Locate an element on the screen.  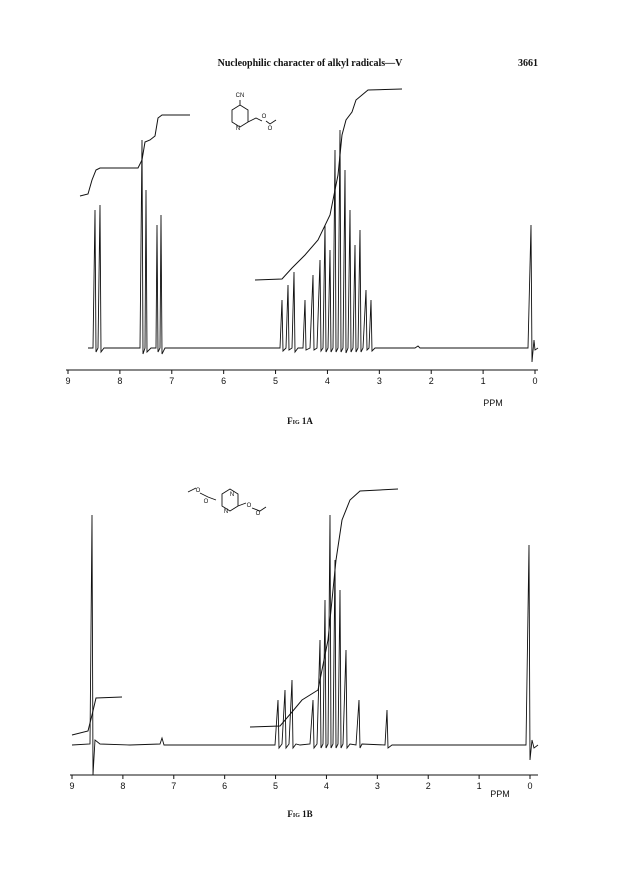
structure-label: CN is located at coordinates (240, 96).